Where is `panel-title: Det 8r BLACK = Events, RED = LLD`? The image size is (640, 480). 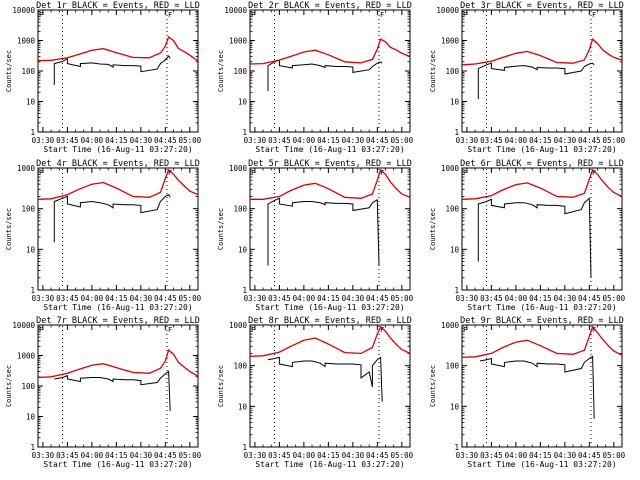 panel-title: Det 8r BLACK = Events, RED = LLD is located at coordinates (330, 321).